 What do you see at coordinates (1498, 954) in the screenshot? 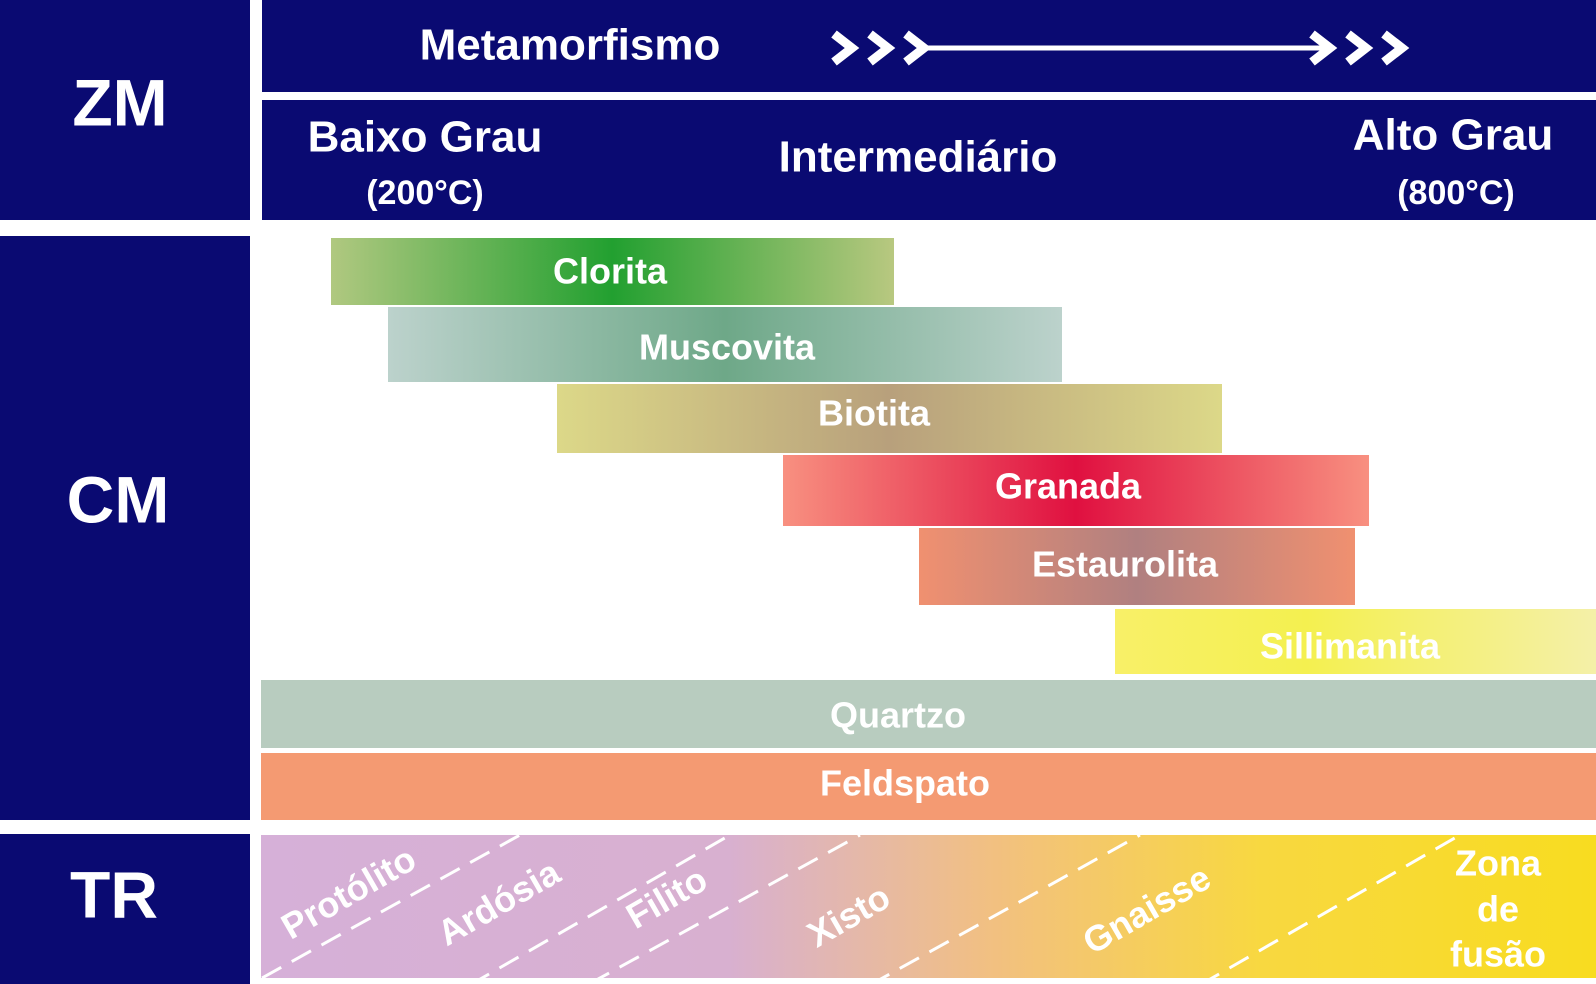
I see `melt-label: fusão` at bounding box center [1498, 954].